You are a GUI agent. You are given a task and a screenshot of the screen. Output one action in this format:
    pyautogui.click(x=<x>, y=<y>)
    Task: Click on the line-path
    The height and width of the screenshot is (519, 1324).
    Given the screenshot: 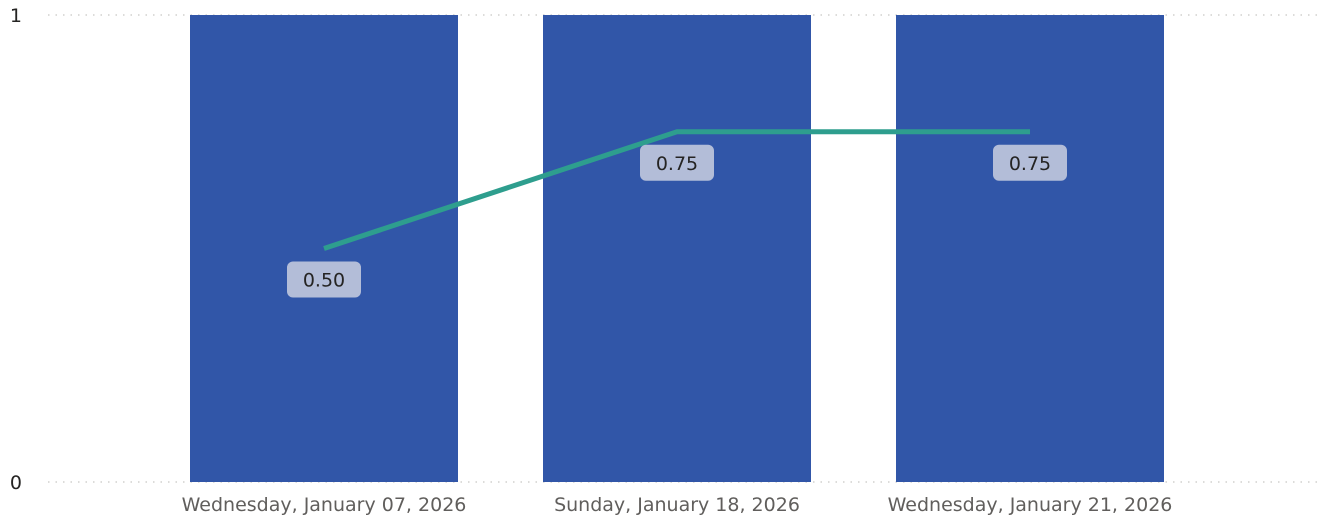 What is the action you would take?
    pyautogui.click(x=676, y=190)
    